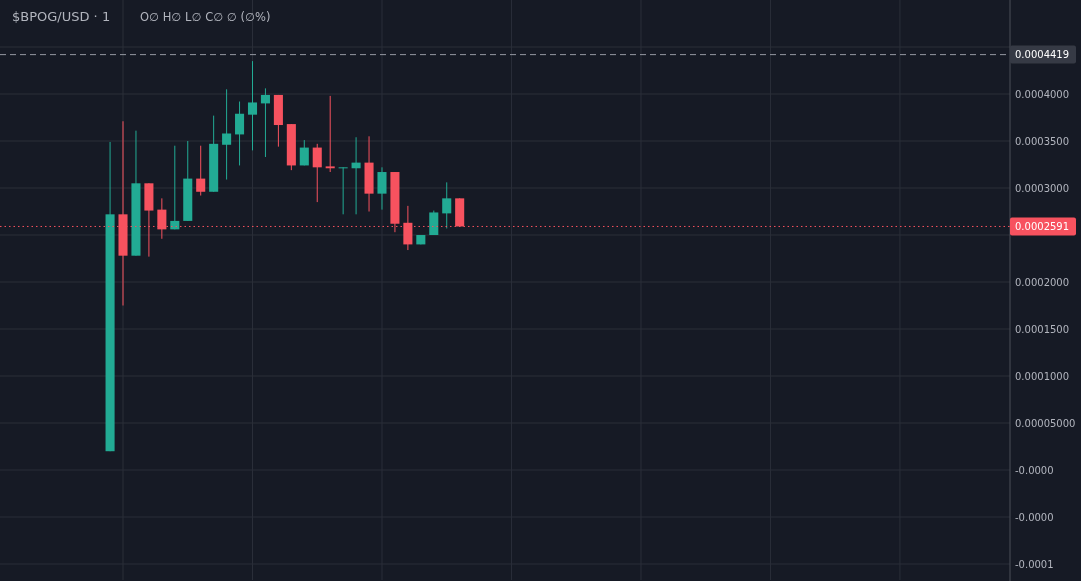  What do you see at coordinates (1042, 329) in the screenshot?
I see `y-tick-label: 0.0001500` at bounding box center [1042, 329].